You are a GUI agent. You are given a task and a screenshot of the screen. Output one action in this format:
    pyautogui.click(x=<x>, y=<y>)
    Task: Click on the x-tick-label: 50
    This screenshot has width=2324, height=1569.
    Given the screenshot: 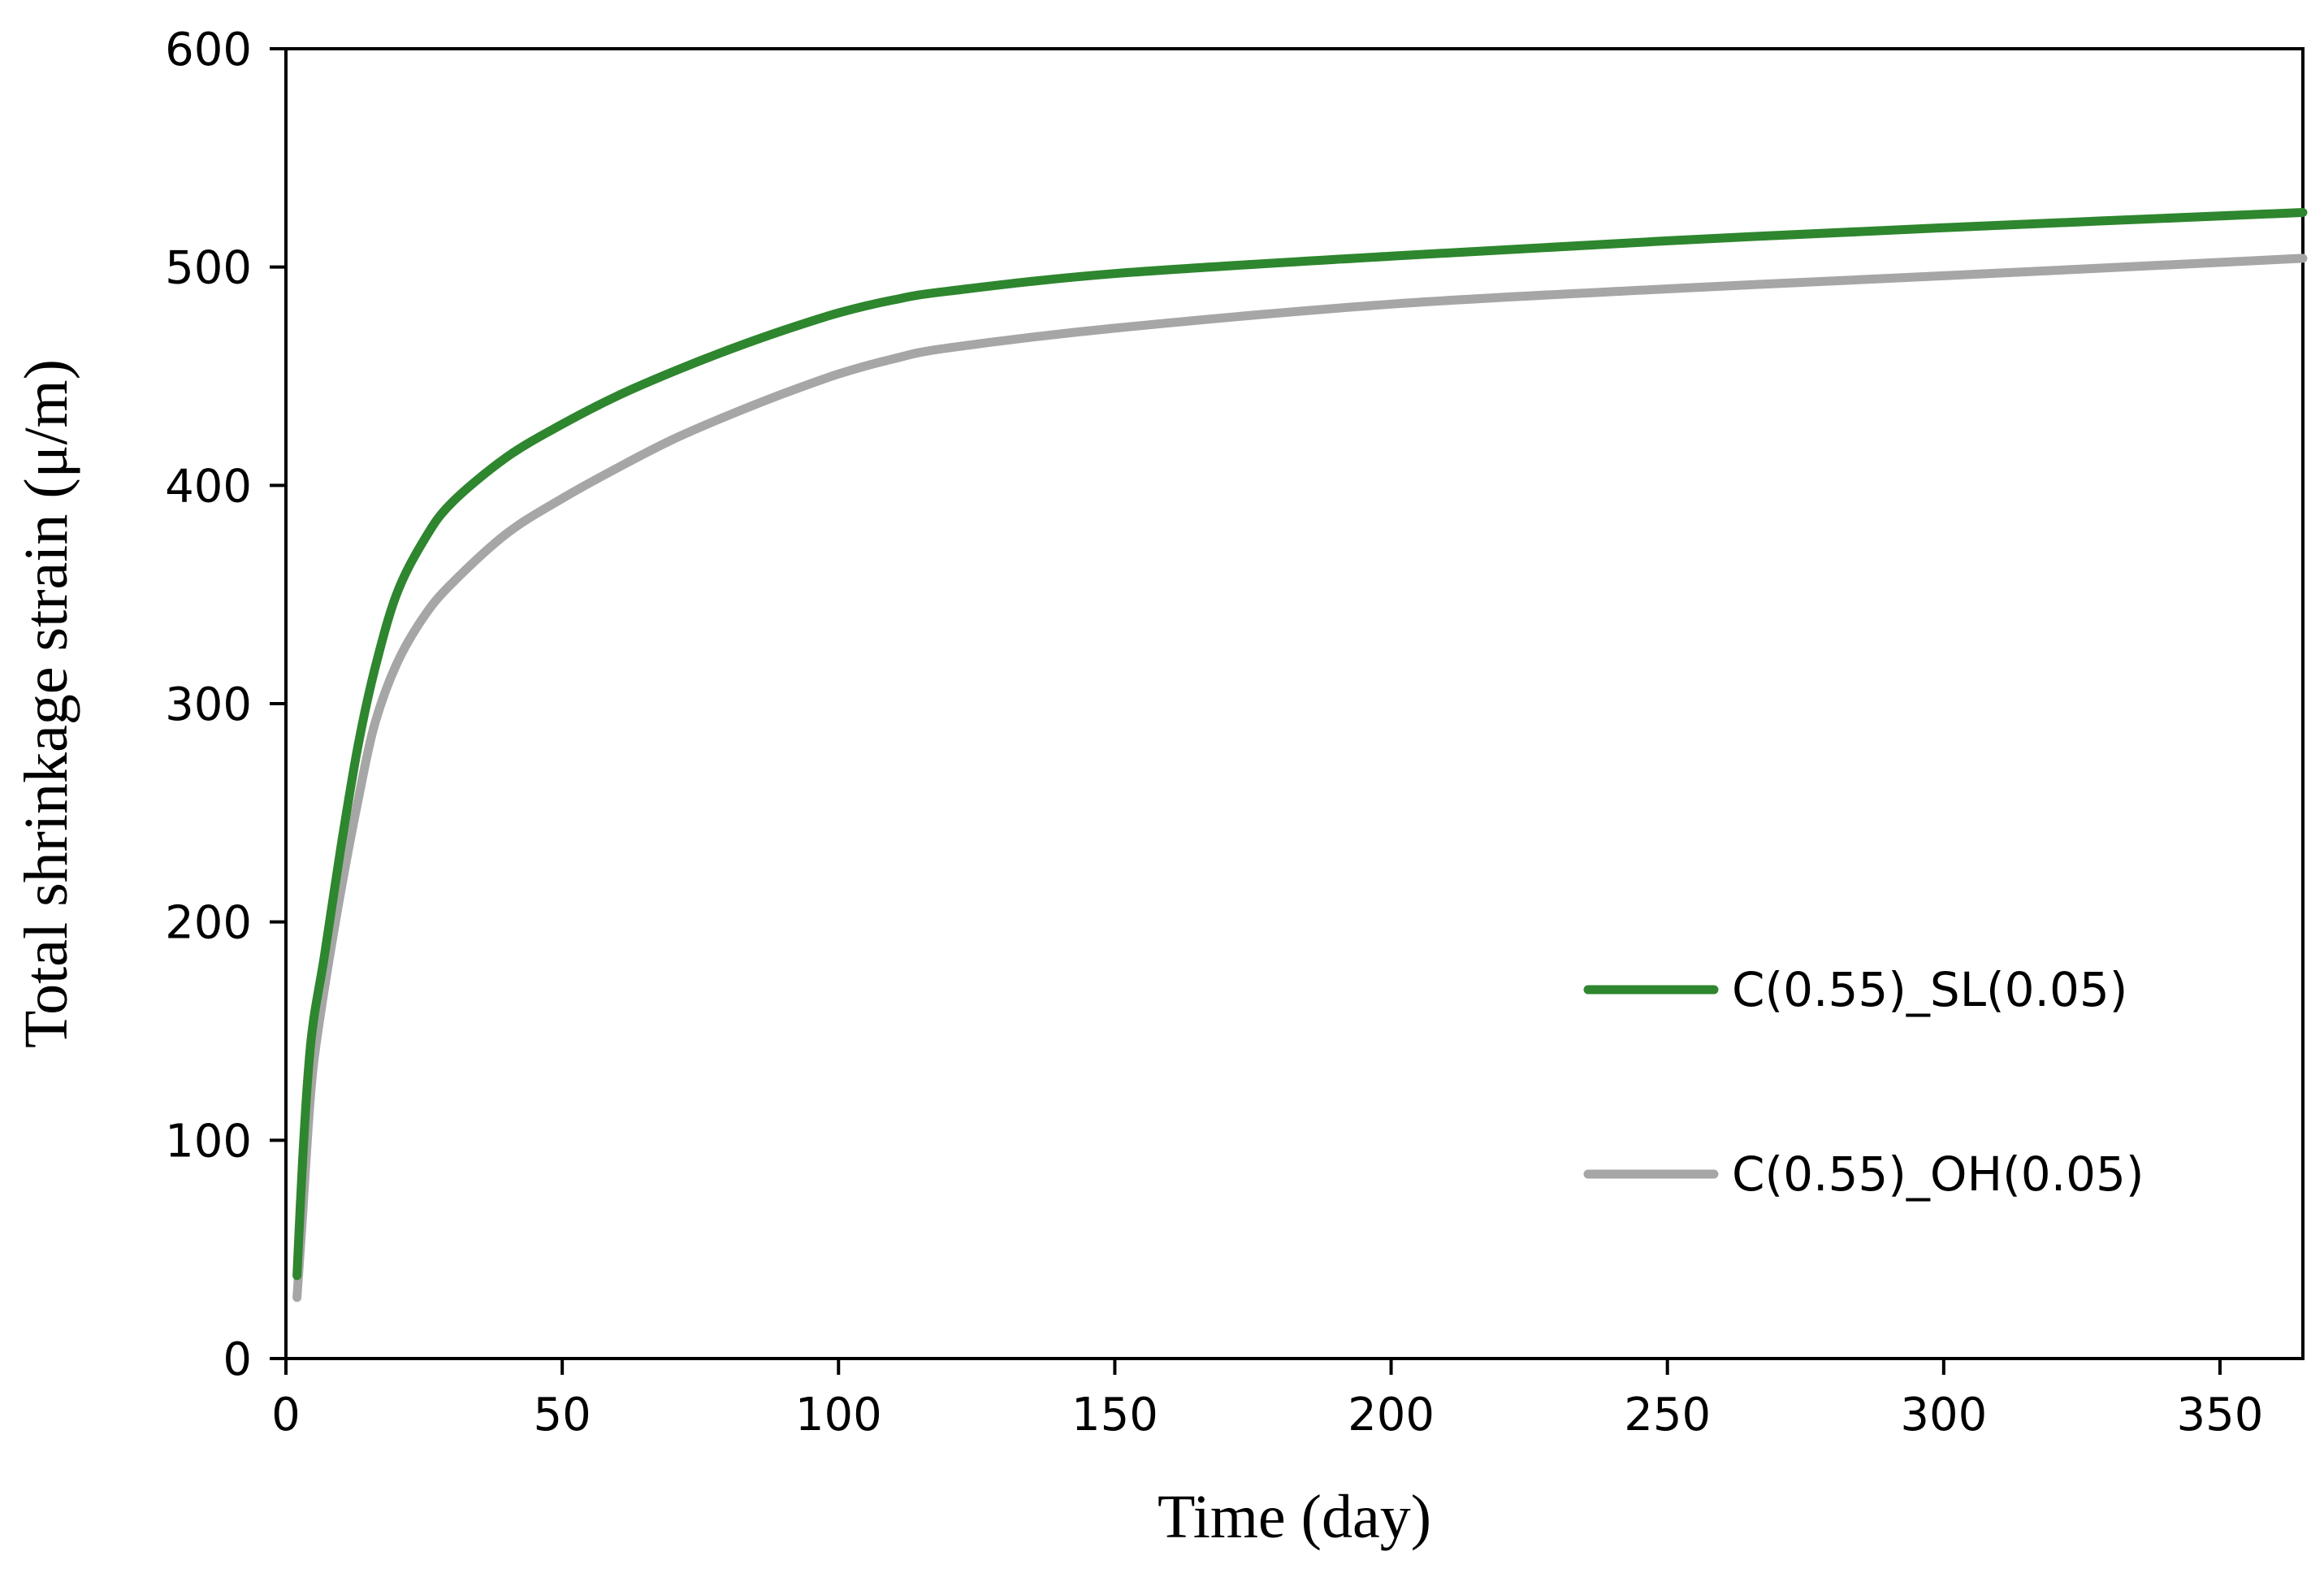 What is the action you would take?
    pyautogui.click(x=562, y=1415)
    